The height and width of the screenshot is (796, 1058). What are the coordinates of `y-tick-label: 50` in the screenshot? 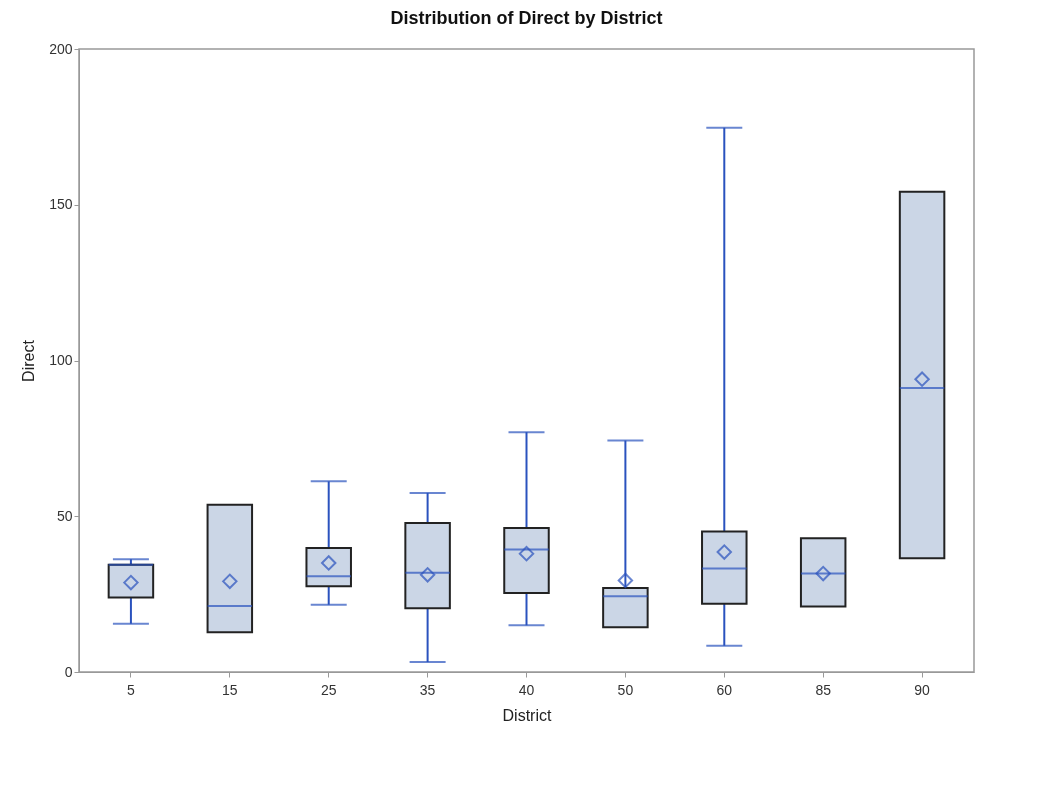 It's located at (64, 515).